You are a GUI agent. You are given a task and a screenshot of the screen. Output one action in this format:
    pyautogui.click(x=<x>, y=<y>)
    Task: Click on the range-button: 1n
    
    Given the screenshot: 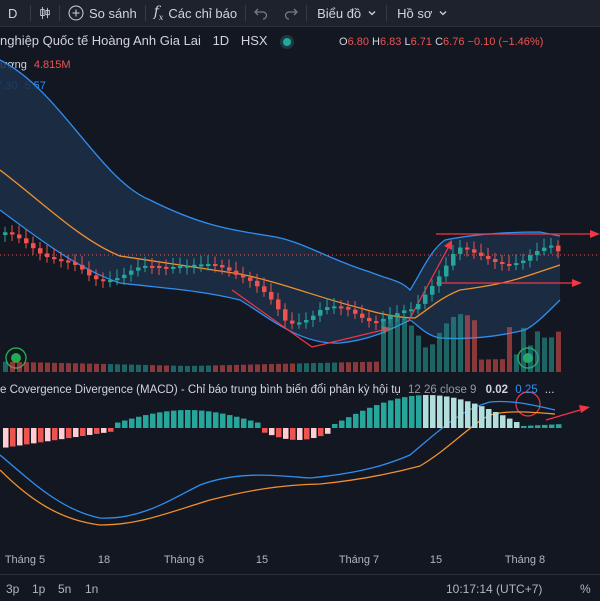 What is the action you would take?
    pyautogui.click(x=92, y=589)
    